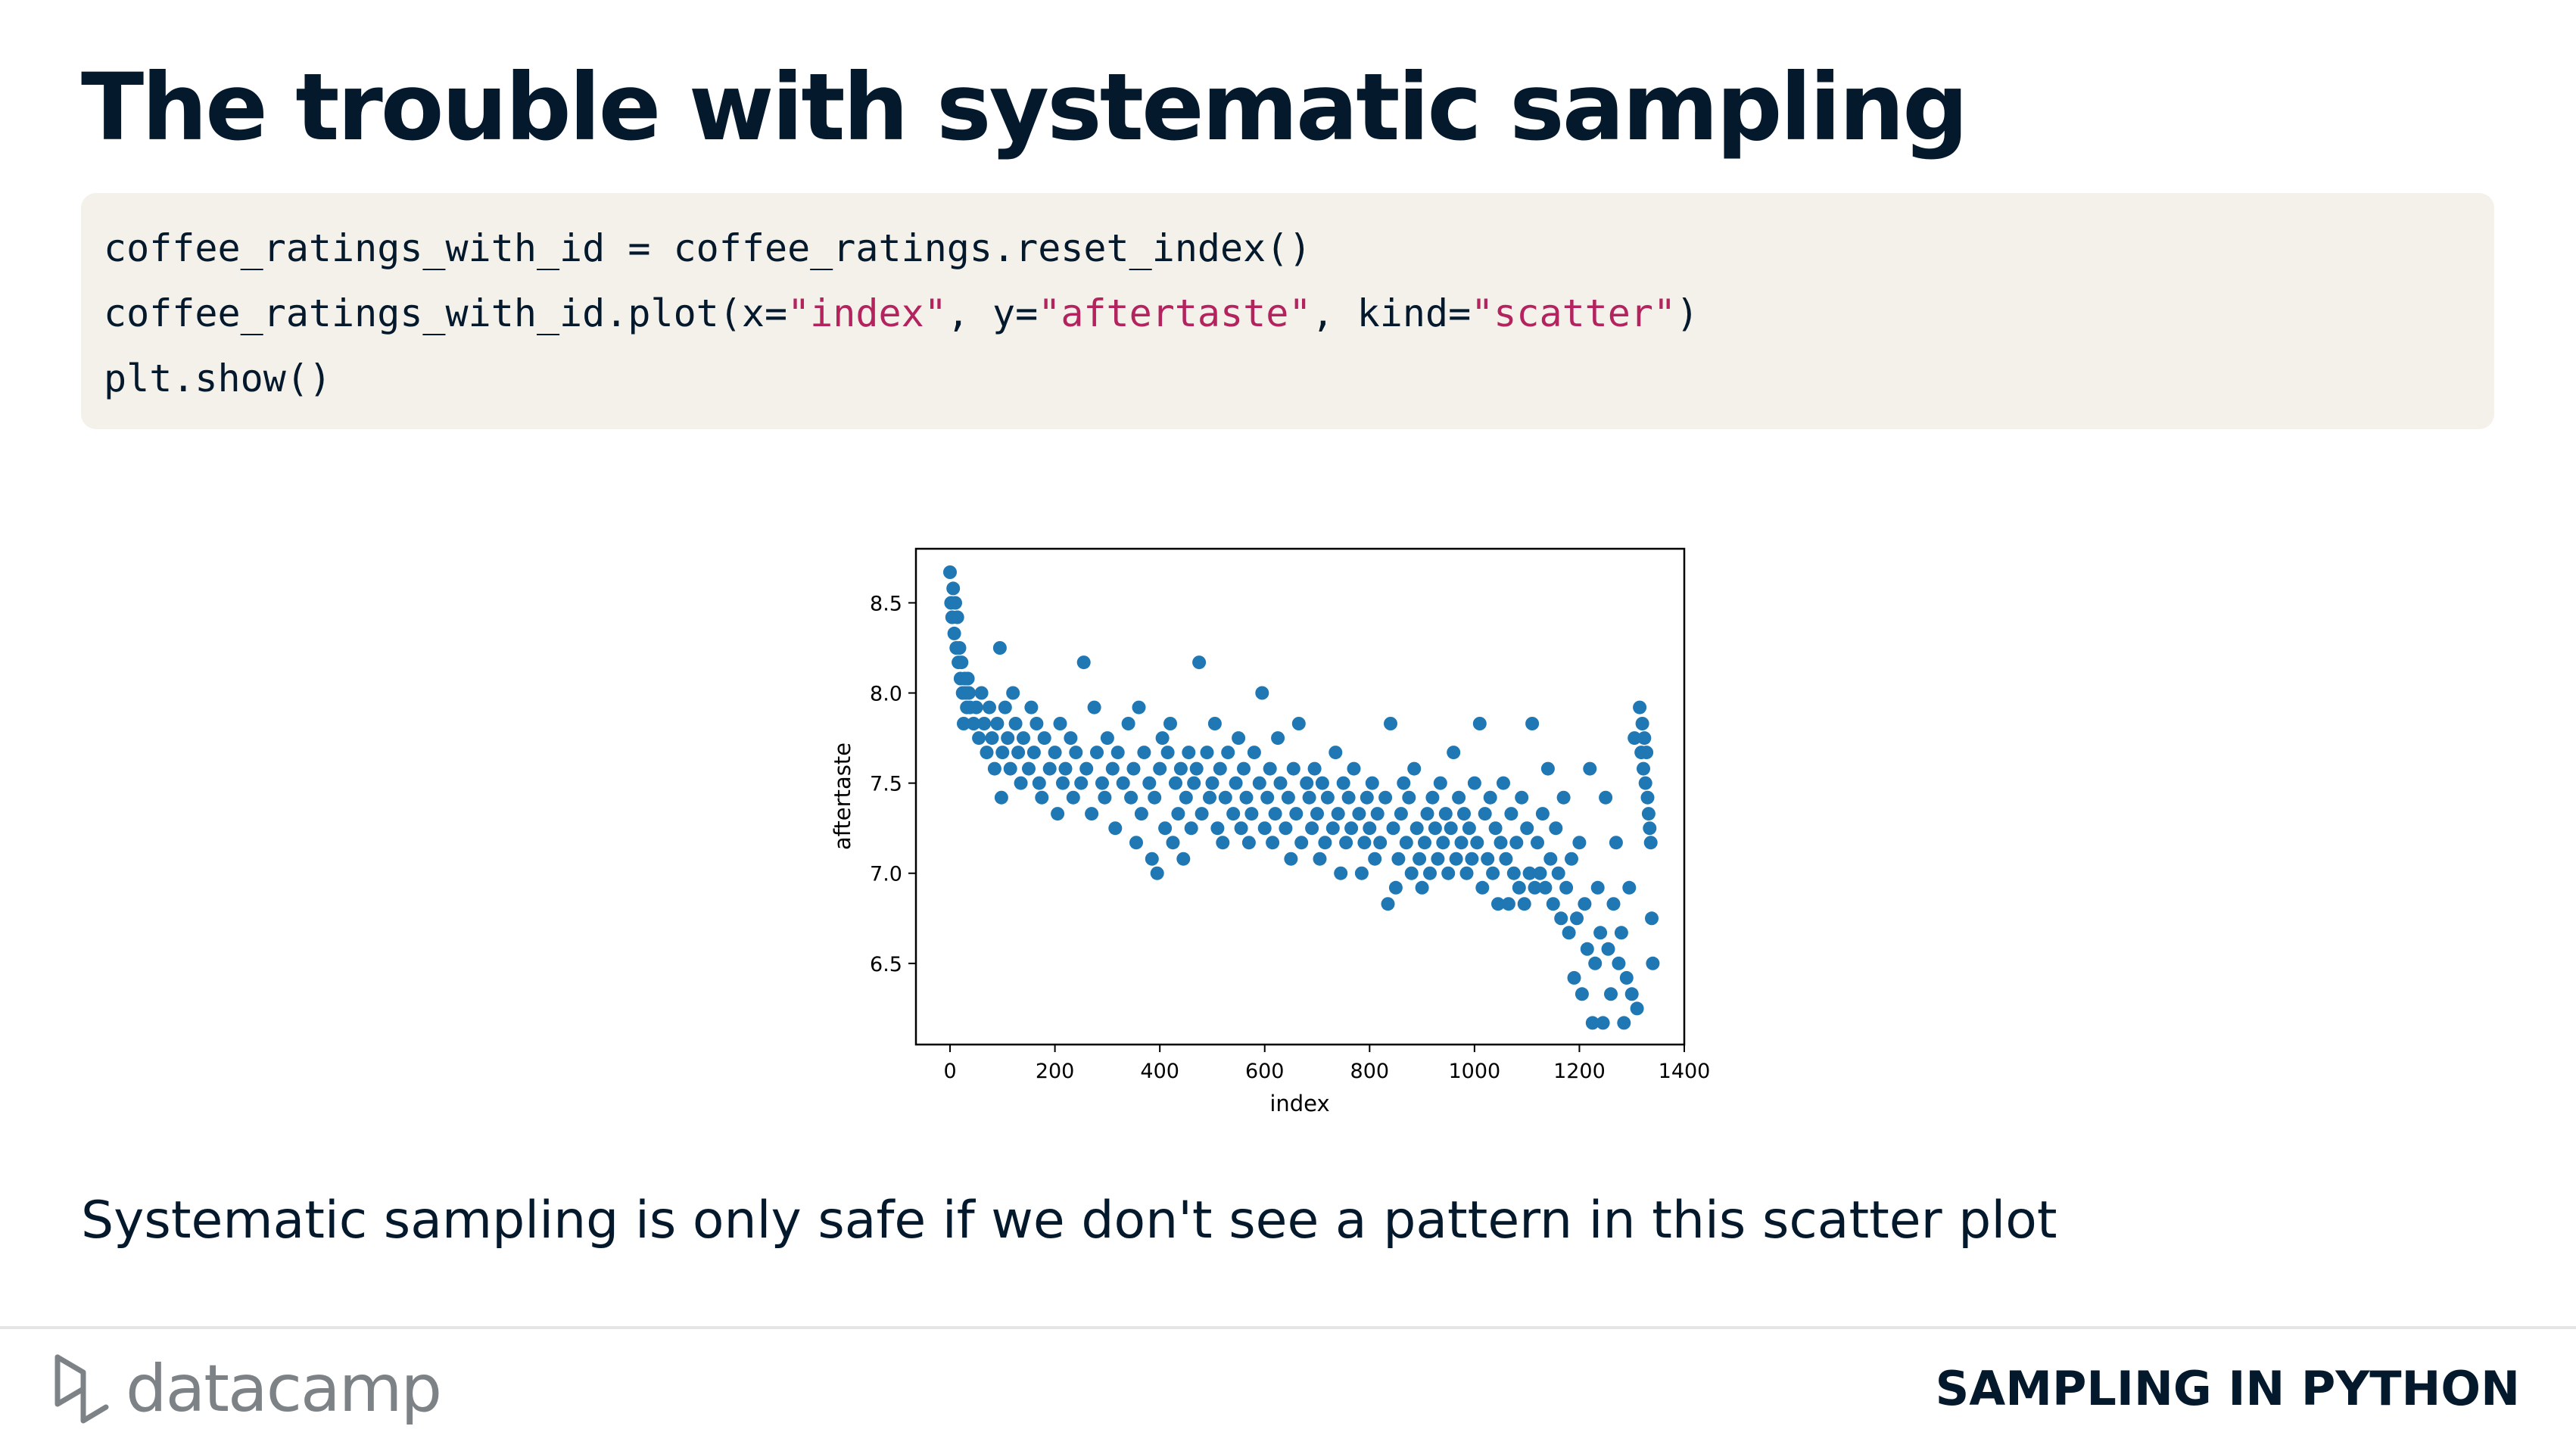 The width and height of the screenshot is (2576, 1451). What do you see at coordinates (284, 1389) in the screenshot?
I see `datacamp-logo-text: datacamp` at bounding box center [284, 1389].